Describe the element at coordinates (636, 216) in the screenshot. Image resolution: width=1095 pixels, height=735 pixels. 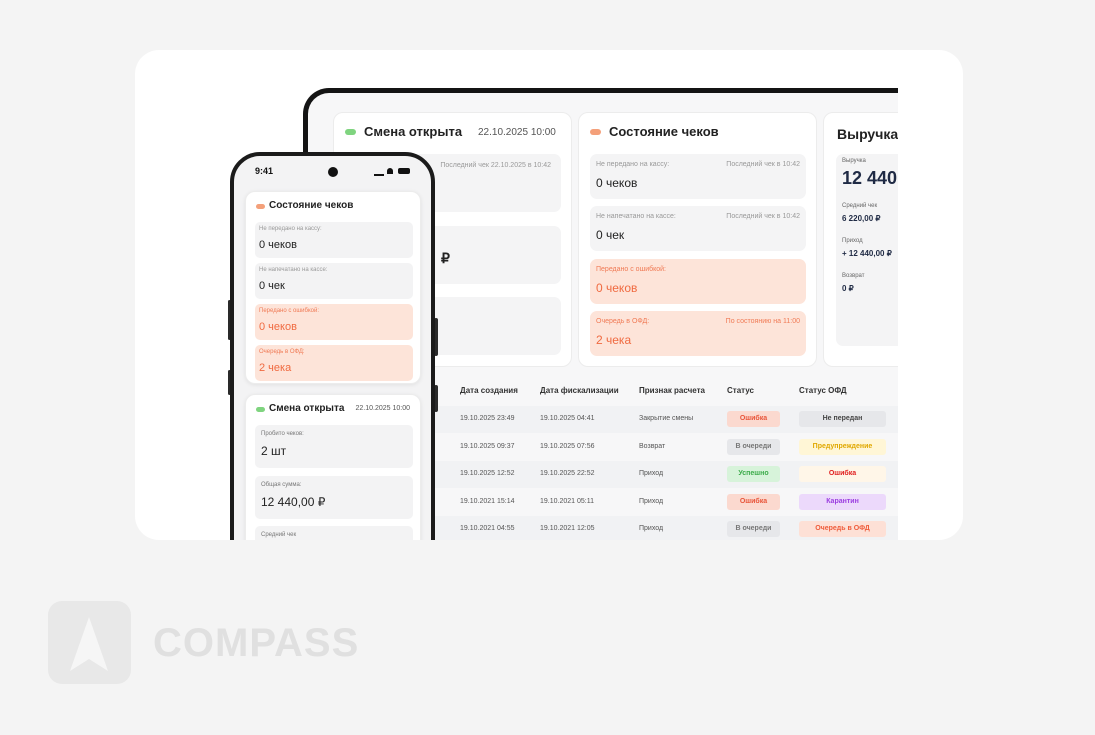
I see `row-label: Не напечатано на кассе:` at that location.